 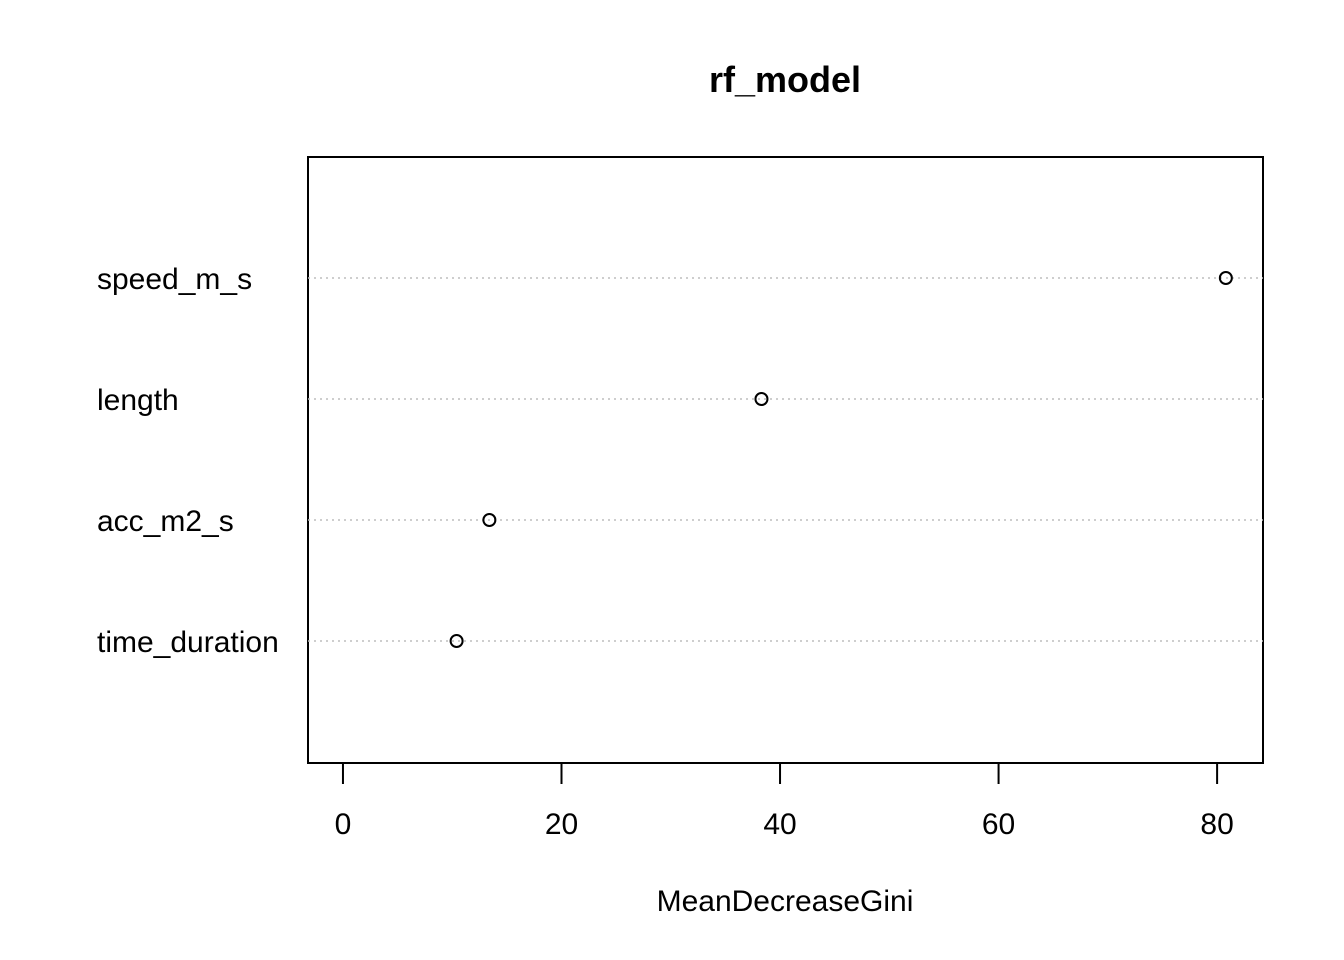 I want to click on x-tick-label: 20, so click(x=561, y=824).